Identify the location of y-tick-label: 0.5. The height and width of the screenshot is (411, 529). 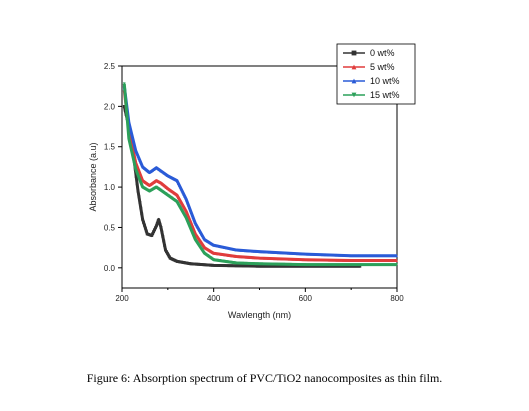
(110, 227).